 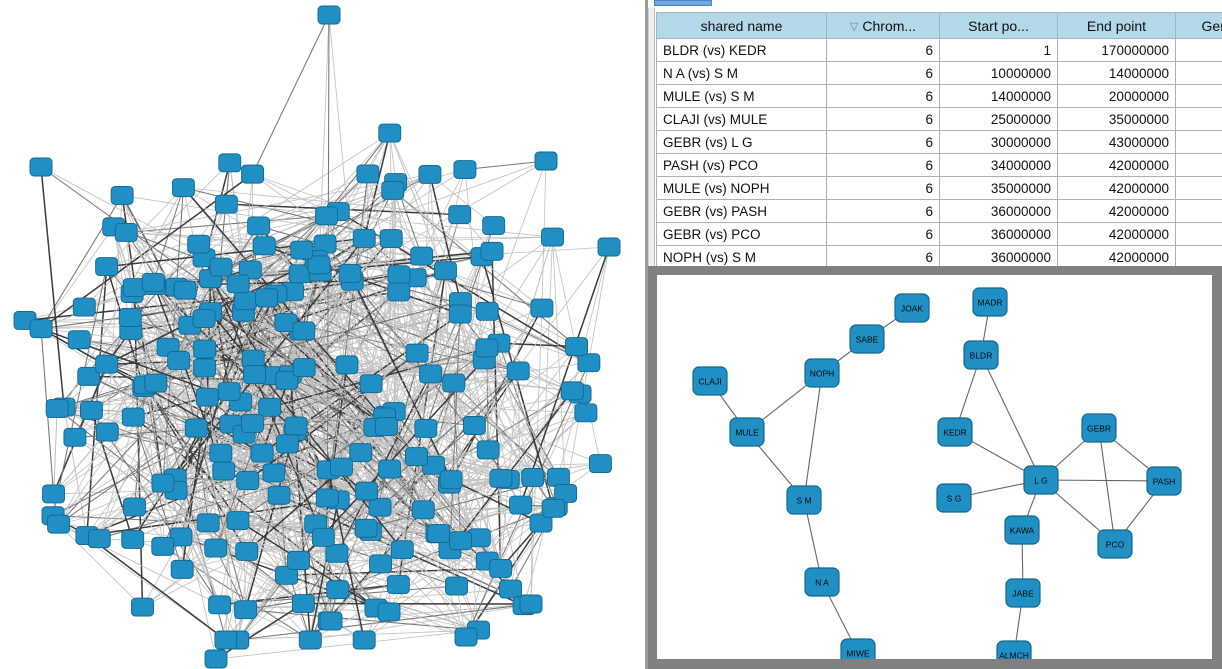 What do you see at coordinates (939, 165) in the screenshot?
I see `table-row: PASH (vs) PCO6340000004200000011.4` at bounding box center [939, 165].